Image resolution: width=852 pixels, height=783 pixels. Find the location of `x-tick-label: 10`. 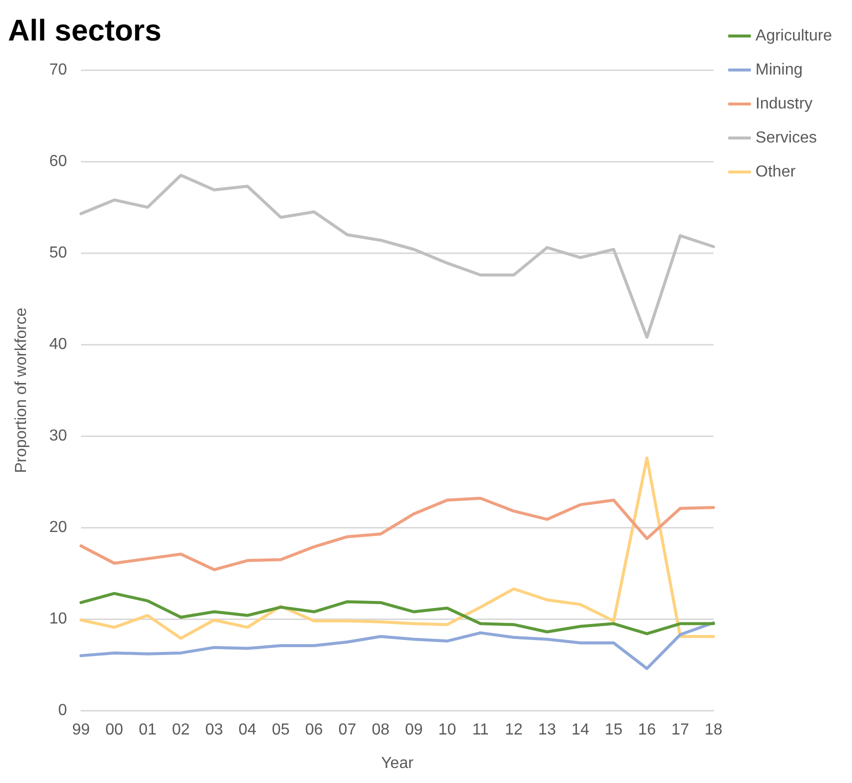

x-tick-label: 10 is located at coordinates (447, 730).